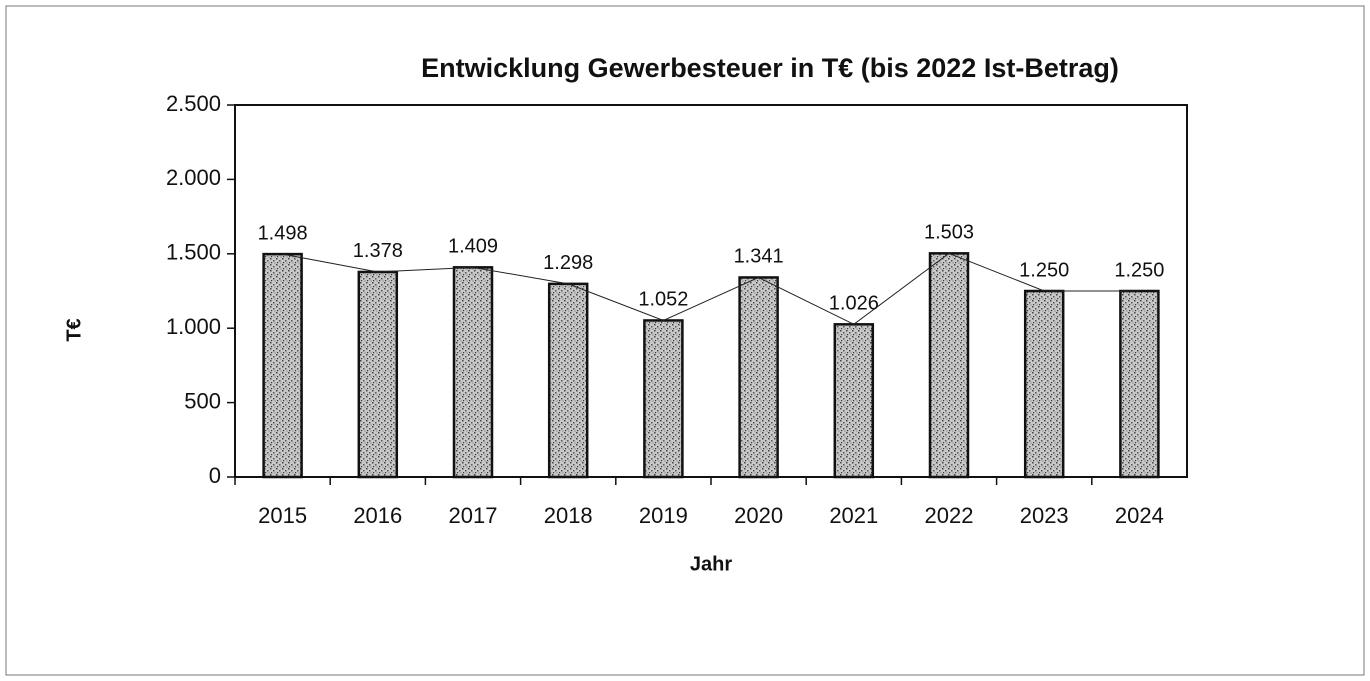 This screenshot has width=1370, height=681. Describe the element at coordinates (568, 515) in the screenshot. I see `x-tick-label: 2018` at that location.